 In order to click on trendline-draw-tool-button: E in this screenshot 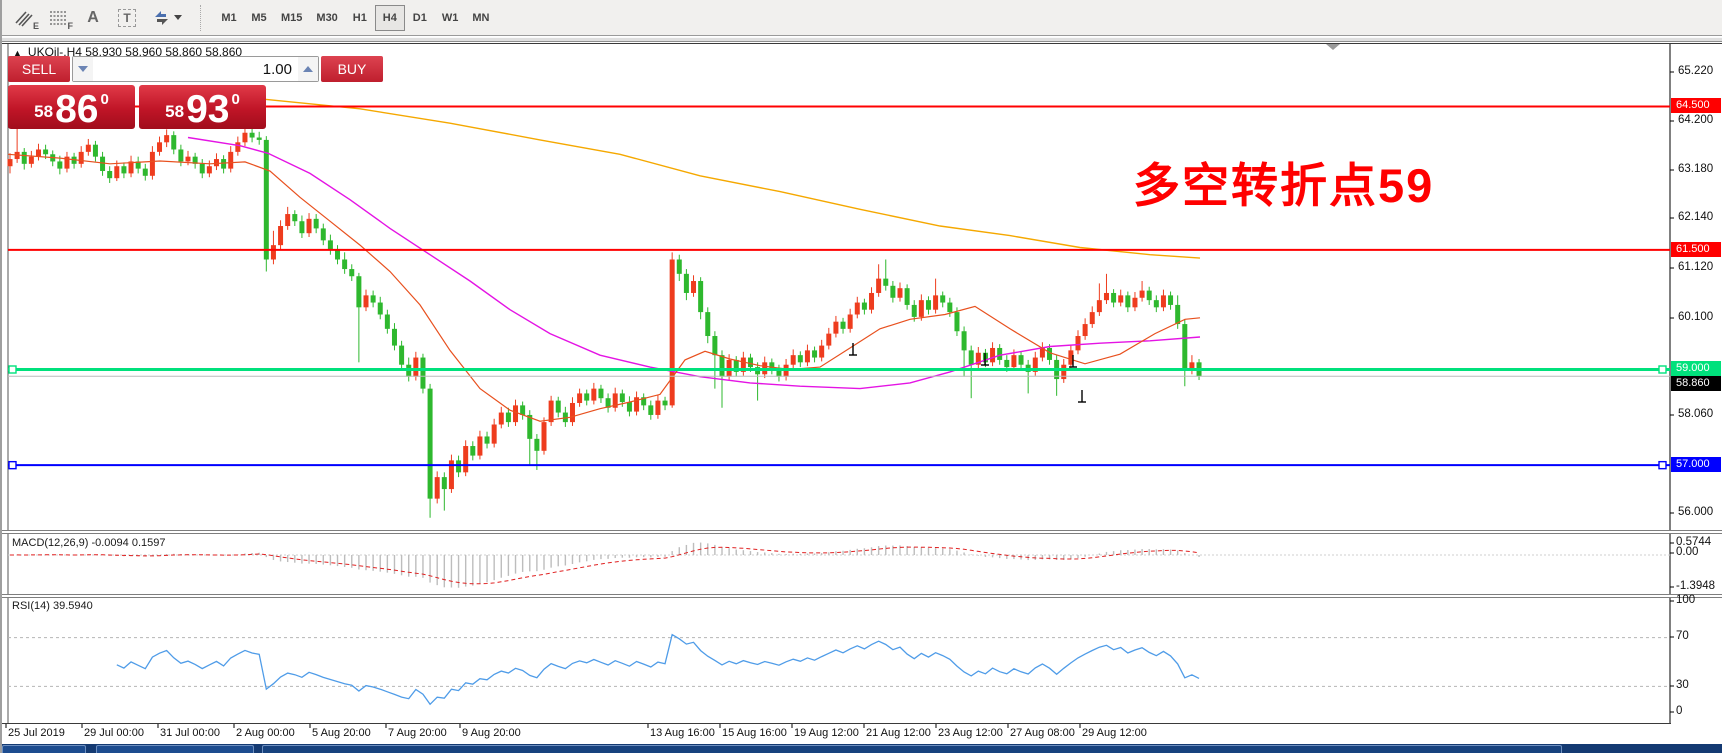, I will do `click(25, 18)`.